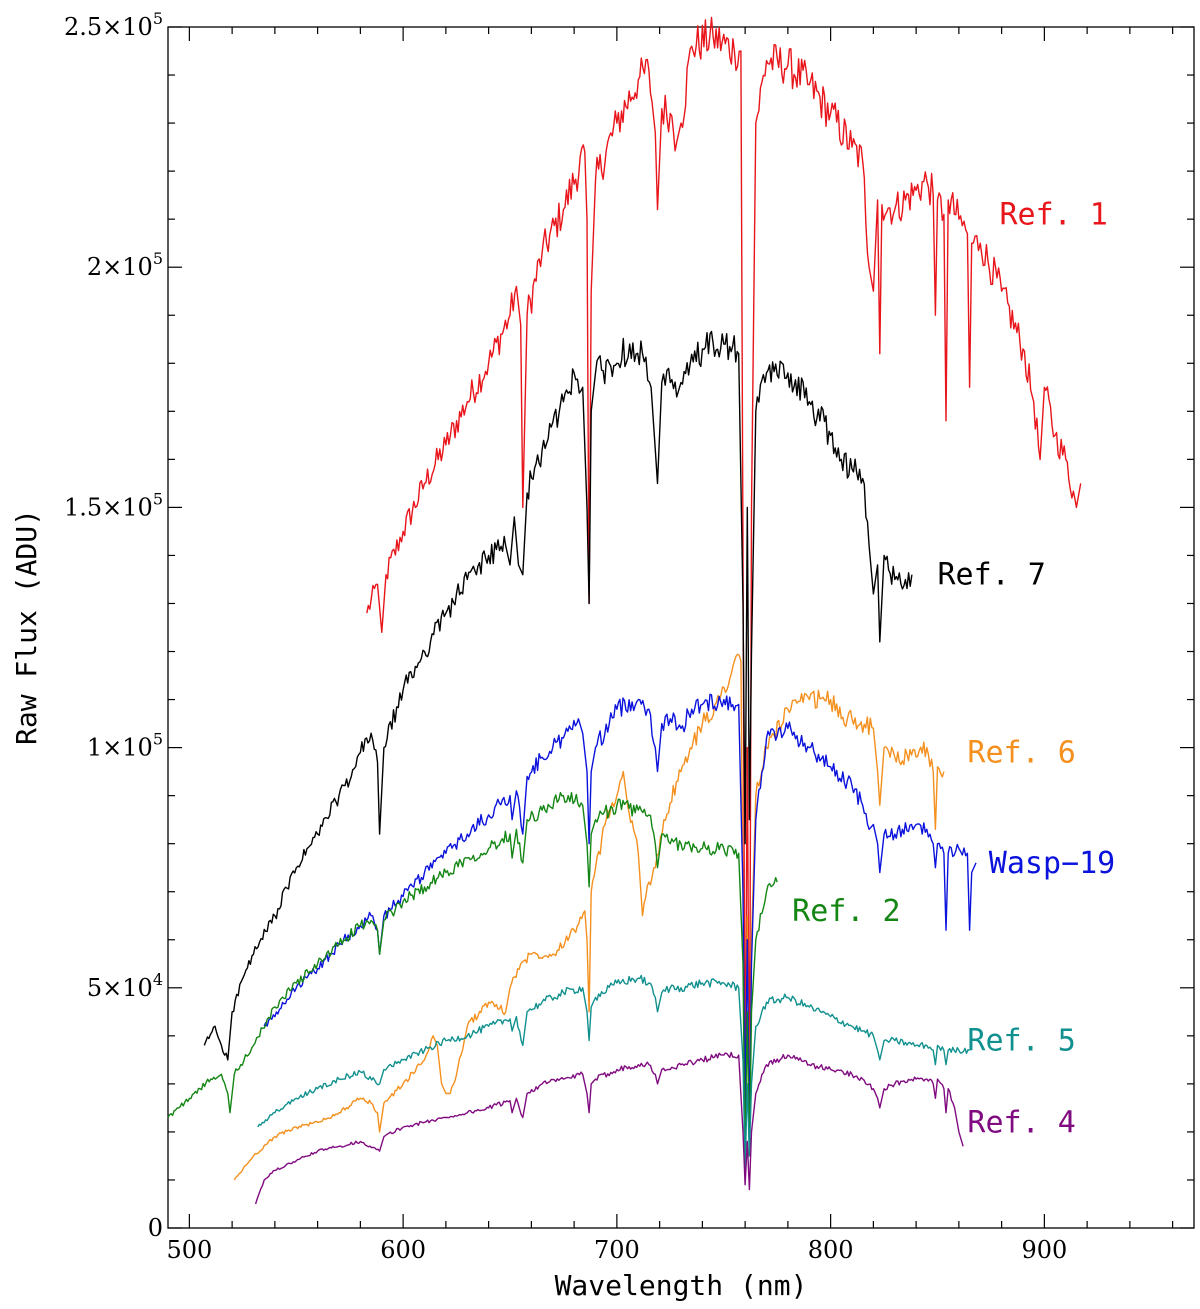 Image resolution: width=1200 pixels, height=1309 pixels. What do you see at coordinates (1021, 752) in the screenshot?
I see `series-label: Ref. 6` at bounding box center [1021, 752].